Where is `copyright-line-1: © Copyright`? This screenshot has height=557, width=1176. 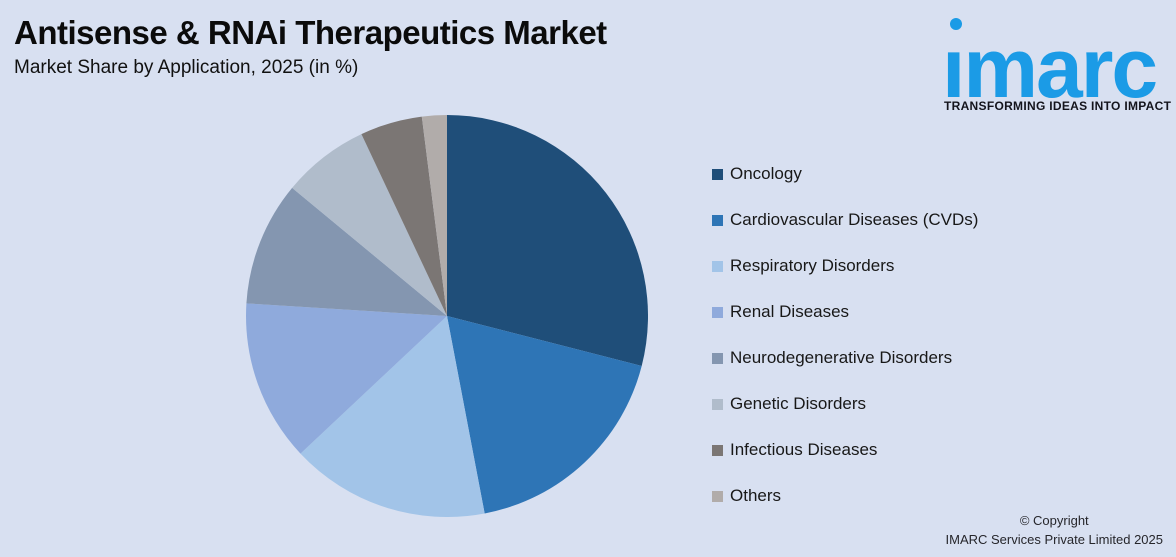 copyright-line-1: © Copyright is located at coordinates (1054, 520).